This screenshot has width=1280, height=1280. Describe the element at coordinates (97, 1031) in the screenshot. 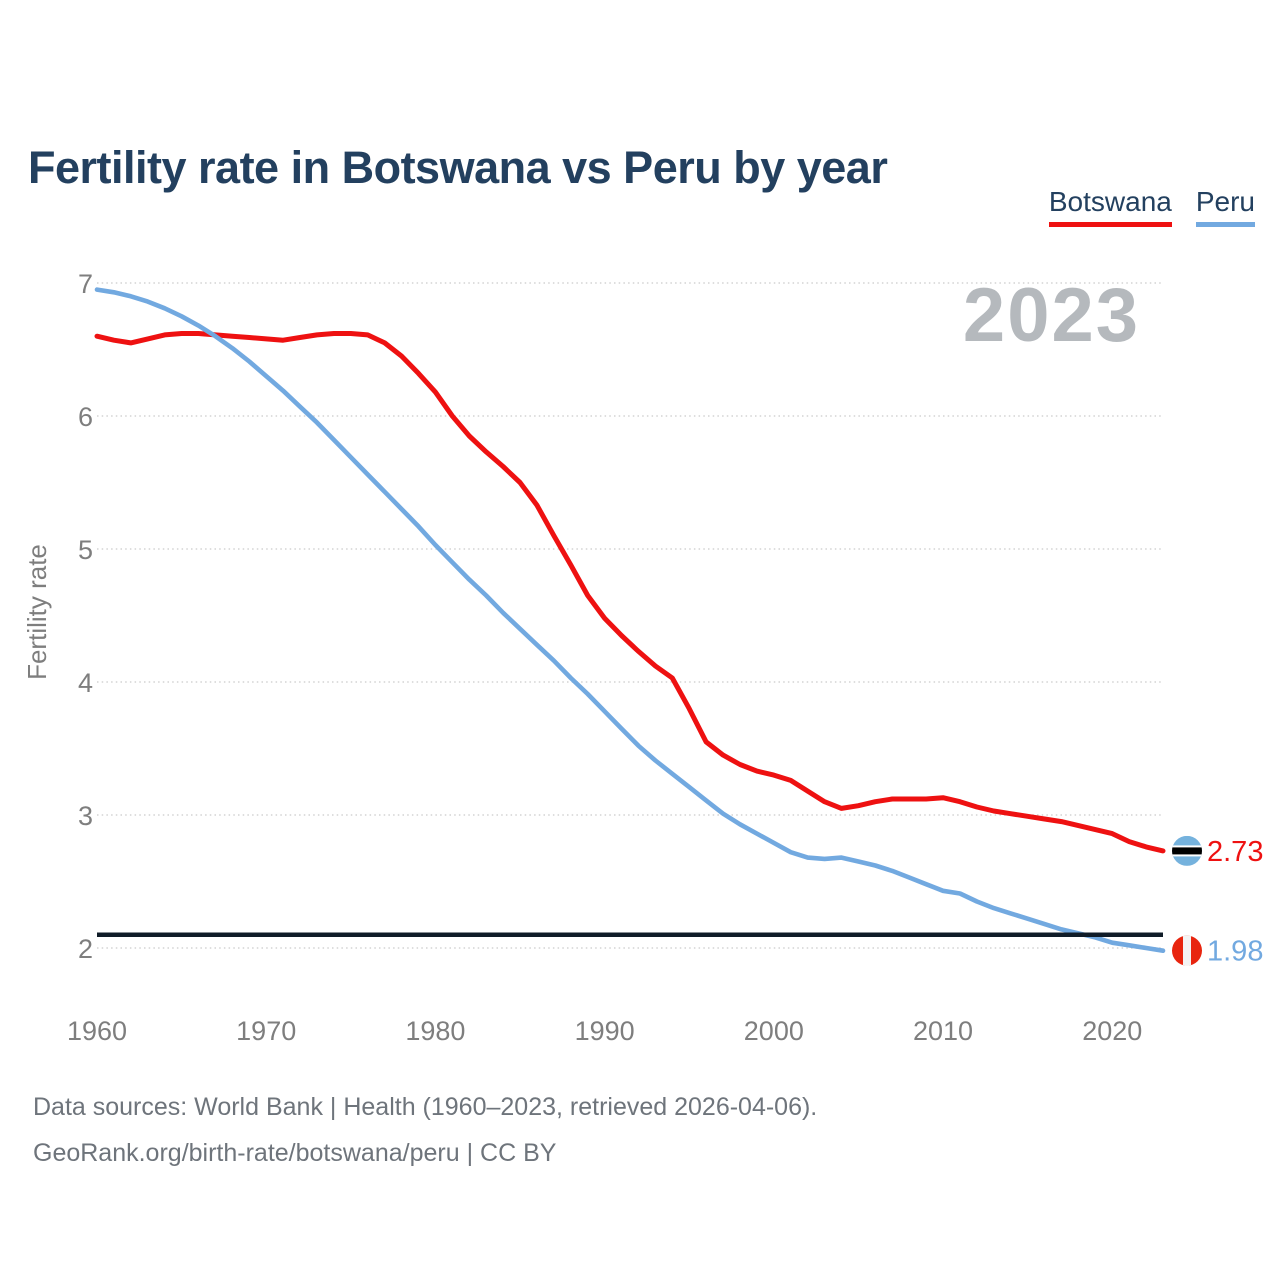

I see `x-tick-label: 1960` at that location.